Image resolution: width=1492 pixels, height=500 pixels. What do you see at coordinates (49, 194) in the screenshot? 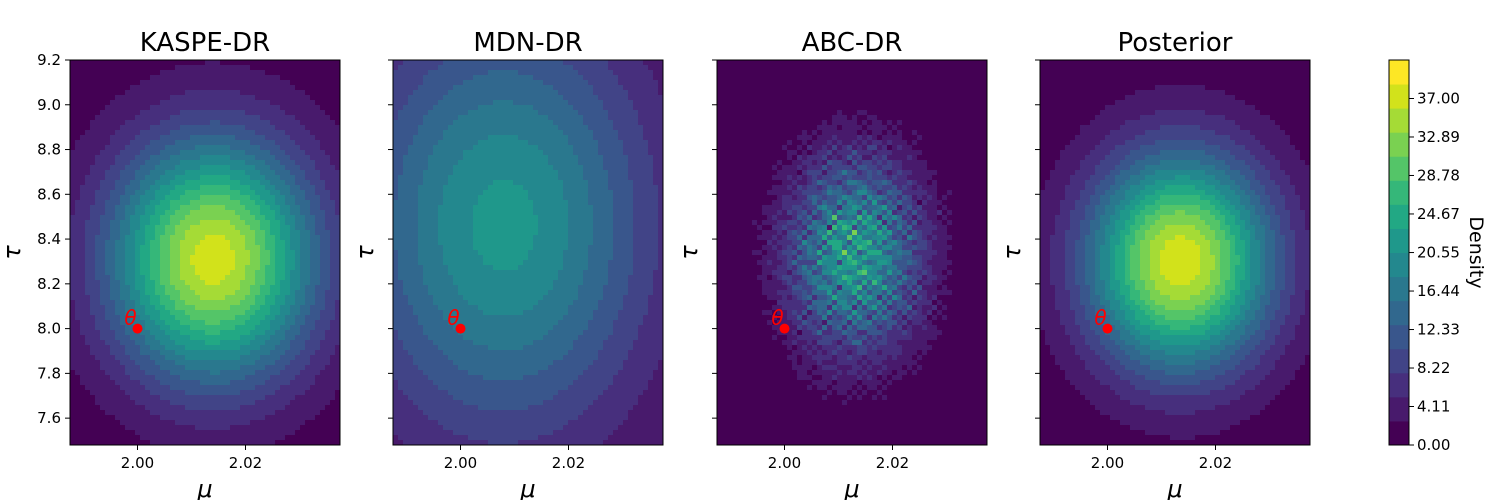
I see `y-tick-label: 8.6` at bounding box center [49, 194].